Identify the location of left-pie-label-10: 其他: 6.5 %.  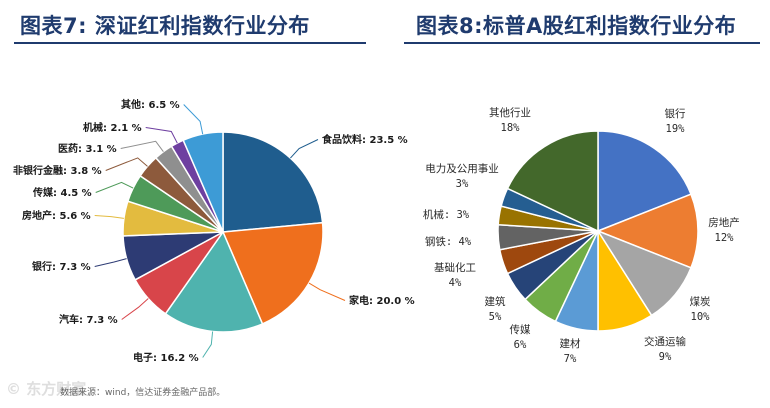
(150, 104).